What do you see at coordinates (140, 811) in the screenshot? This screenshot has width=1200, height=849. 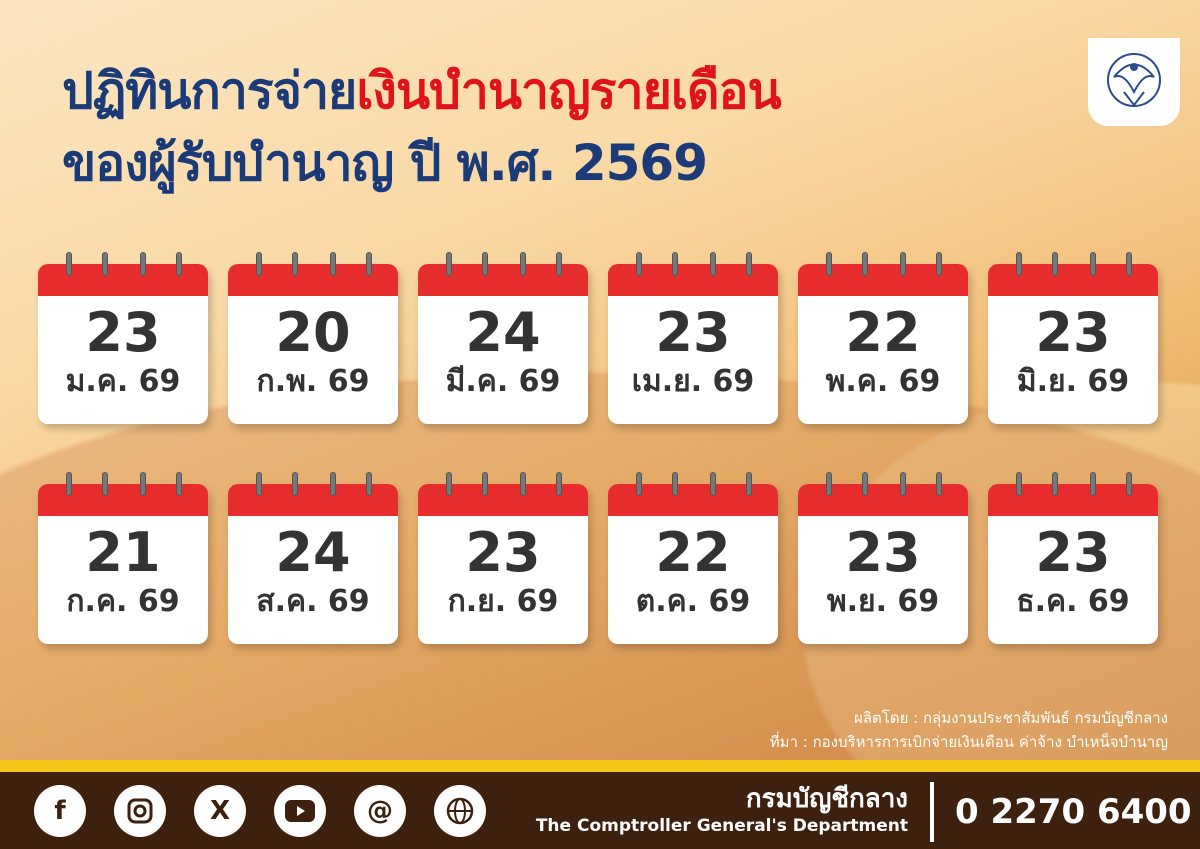 I see `instagram-icon` at bounding box center [140, 811].